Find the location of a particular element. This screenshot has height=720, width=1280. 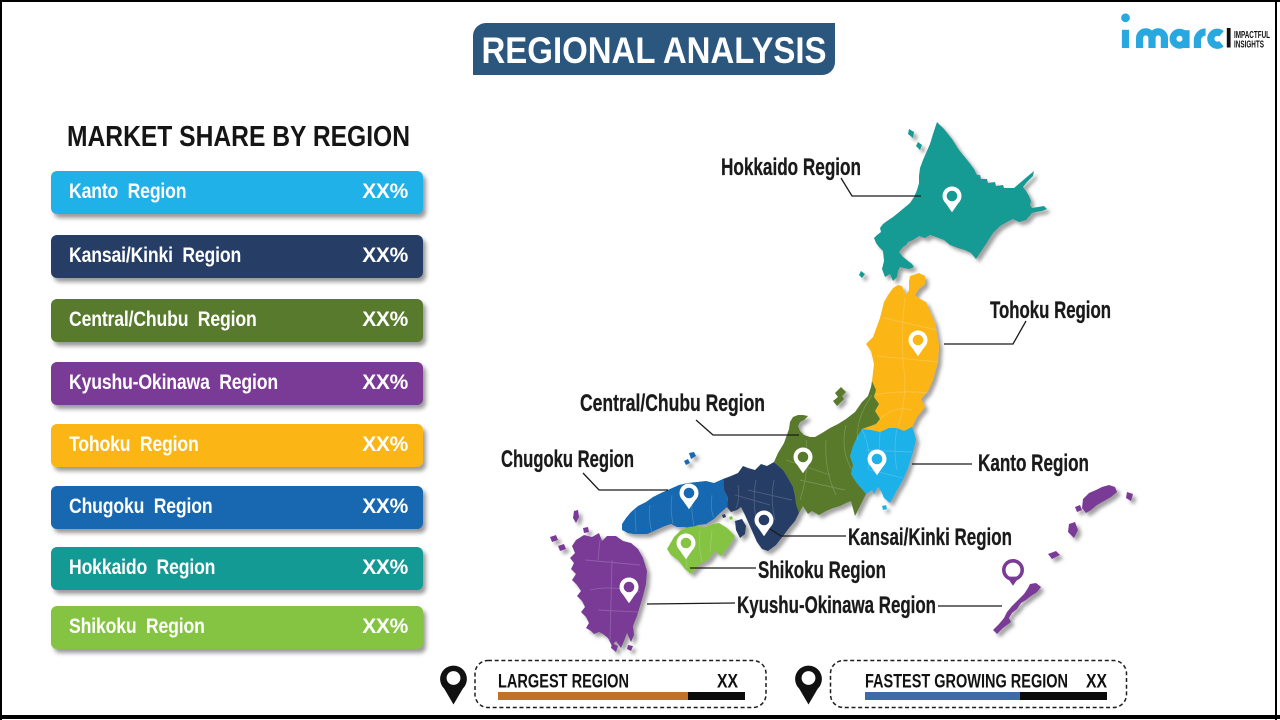

svg-text: Kanto Region is located at coordinates (1033, 463).